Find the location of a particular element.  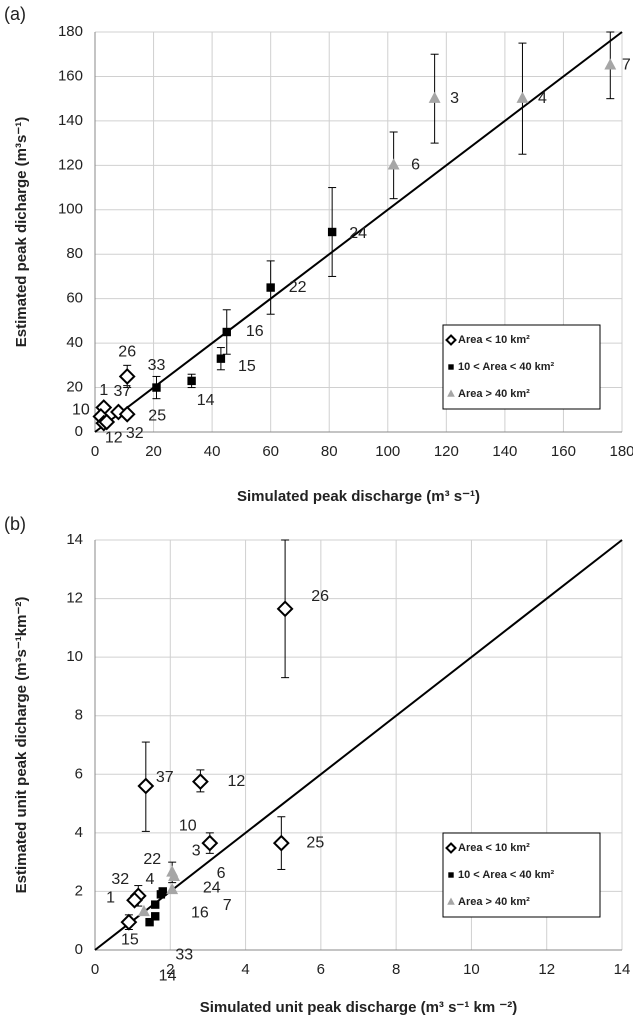

x-tick-label: 12 is located at coordinates (546, 969).